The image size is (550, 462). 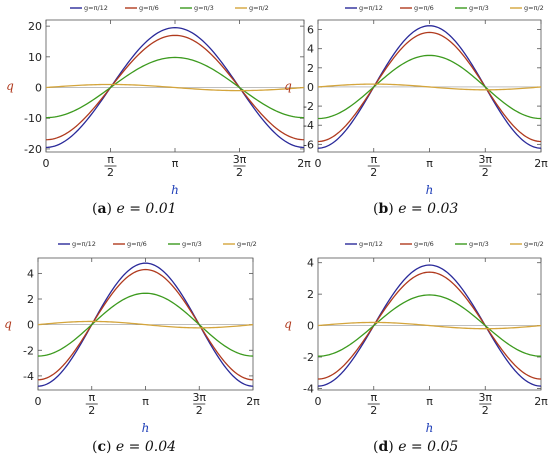 I want to click on y-tick-label: 6, so click(x=310, y=30).